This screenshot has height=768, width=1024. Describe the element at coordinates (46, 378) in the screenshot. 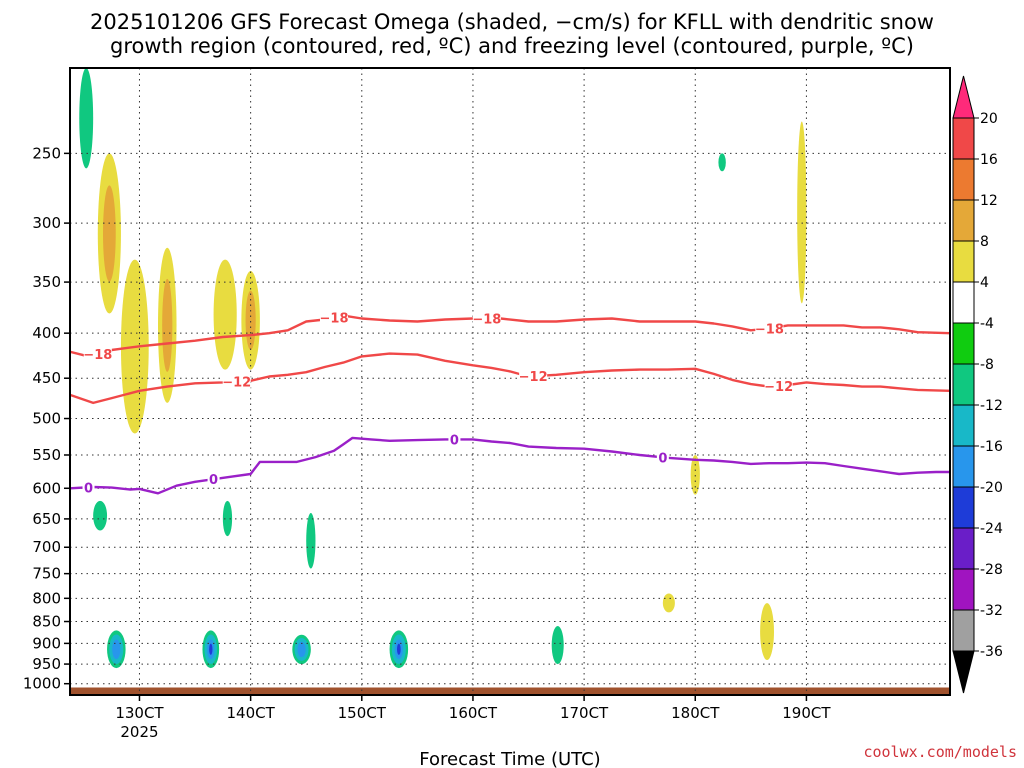

I see `y-tick-label: 450` at that location.